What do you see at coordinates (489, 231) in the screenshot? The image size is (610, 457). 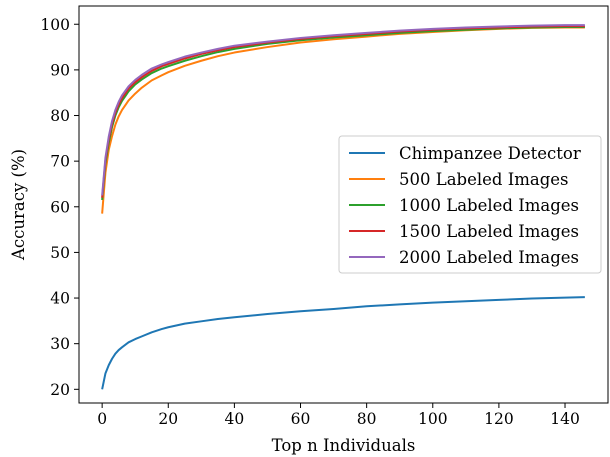 I see `legend-label-3: 1500 Labeled Images` at bounding box center [489, 231].